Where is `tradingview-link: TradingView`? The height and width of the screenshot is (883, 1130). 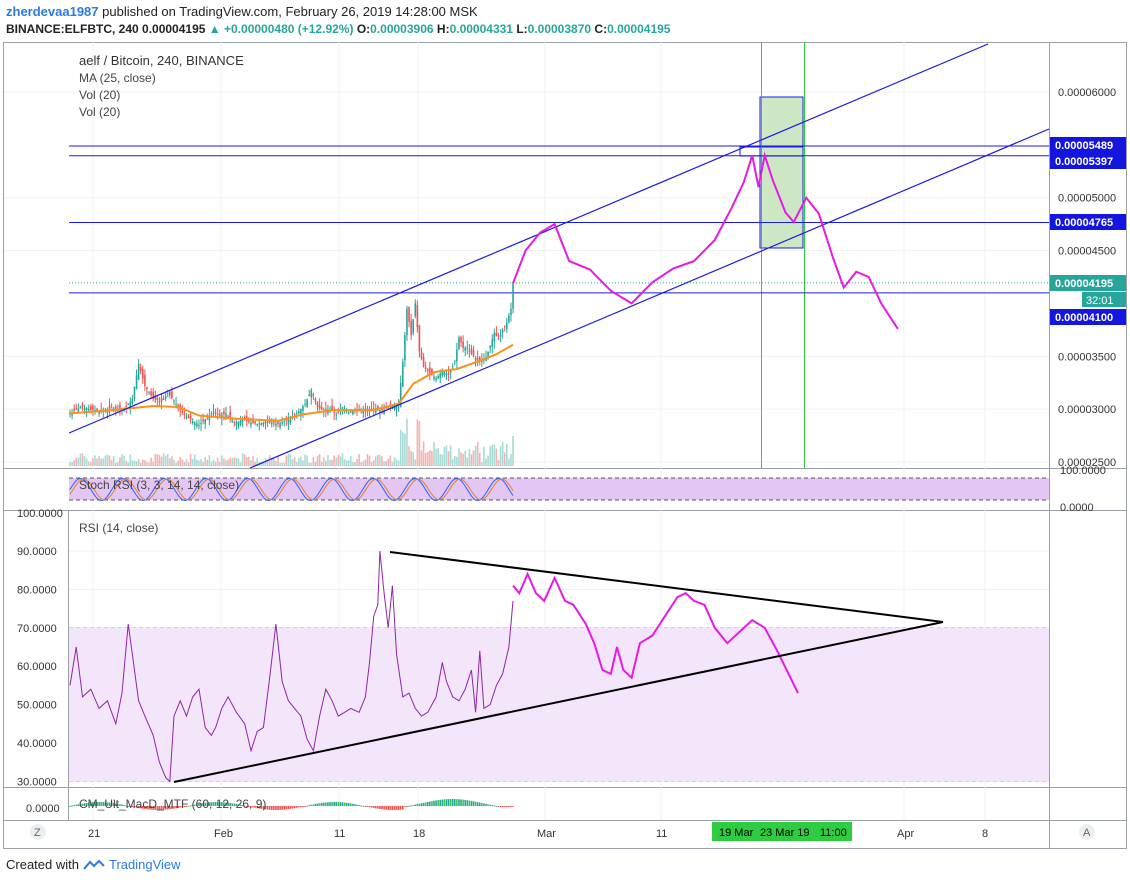 tradingview-link: TradingView is located at coordinates (144, 864).